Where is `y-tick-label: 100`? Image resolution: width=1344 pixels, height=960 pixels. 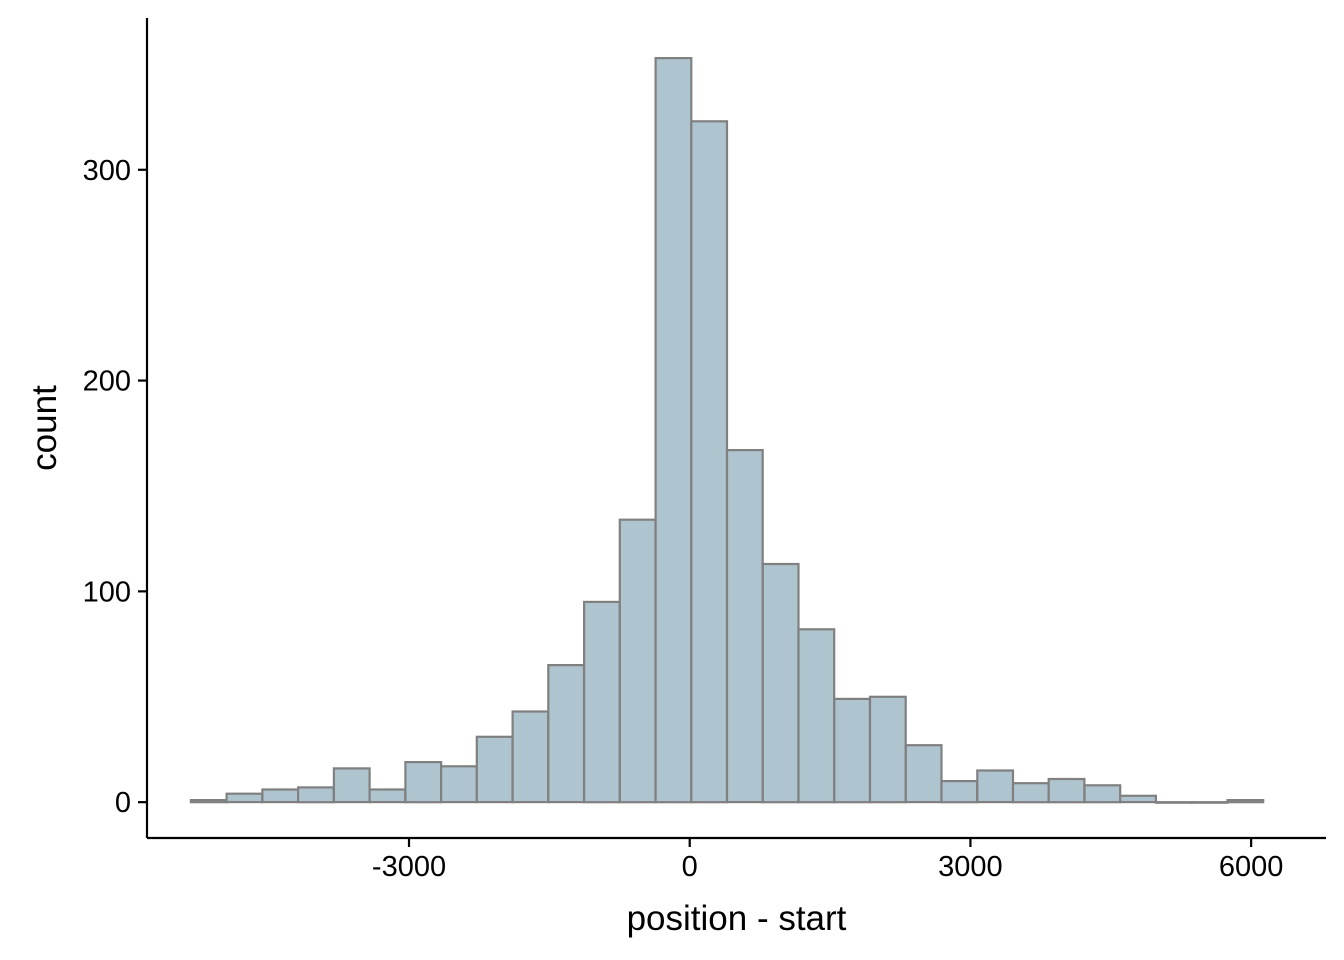 y-tick-label: 100 is located at coordinates (107, 592).